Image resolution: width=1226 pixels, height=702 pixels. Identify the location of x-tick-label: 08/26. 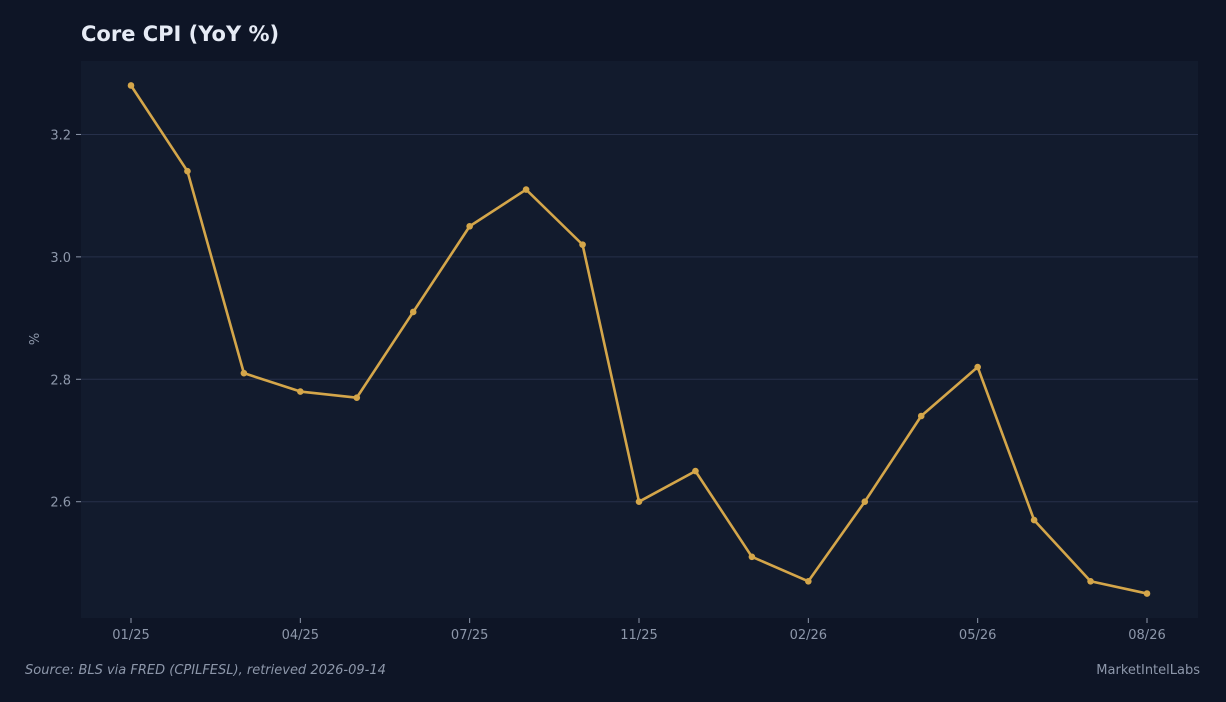
(1146, 635).